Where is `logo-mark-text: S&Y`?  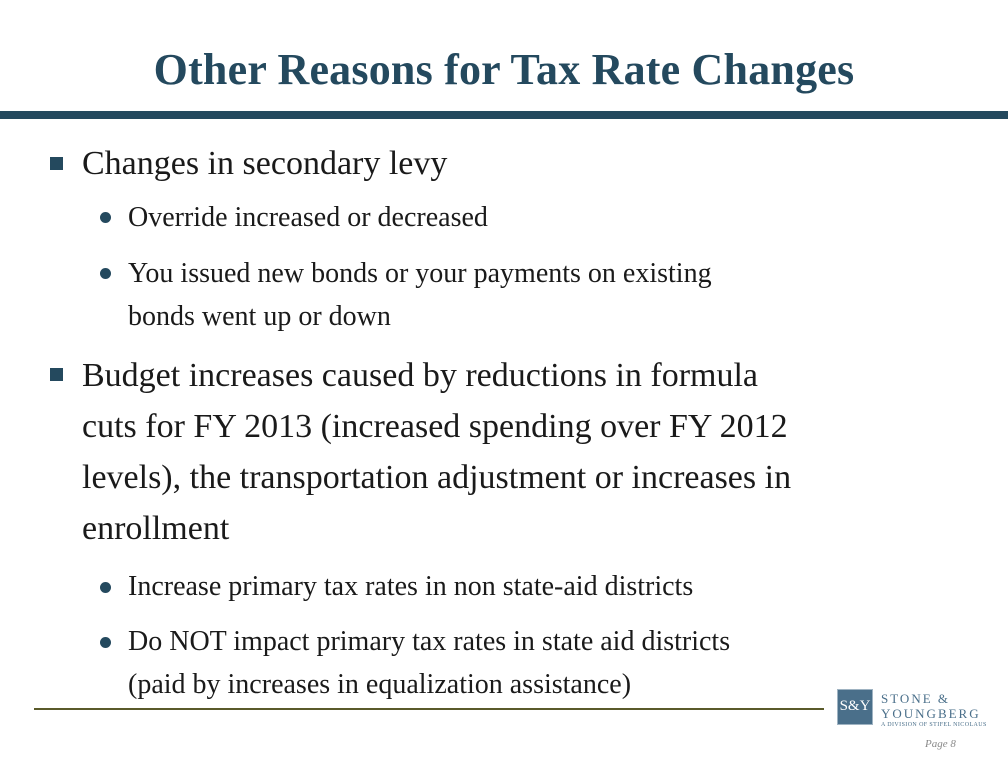
logo-mark-text: S&Y is located at coordinates (855, 706).